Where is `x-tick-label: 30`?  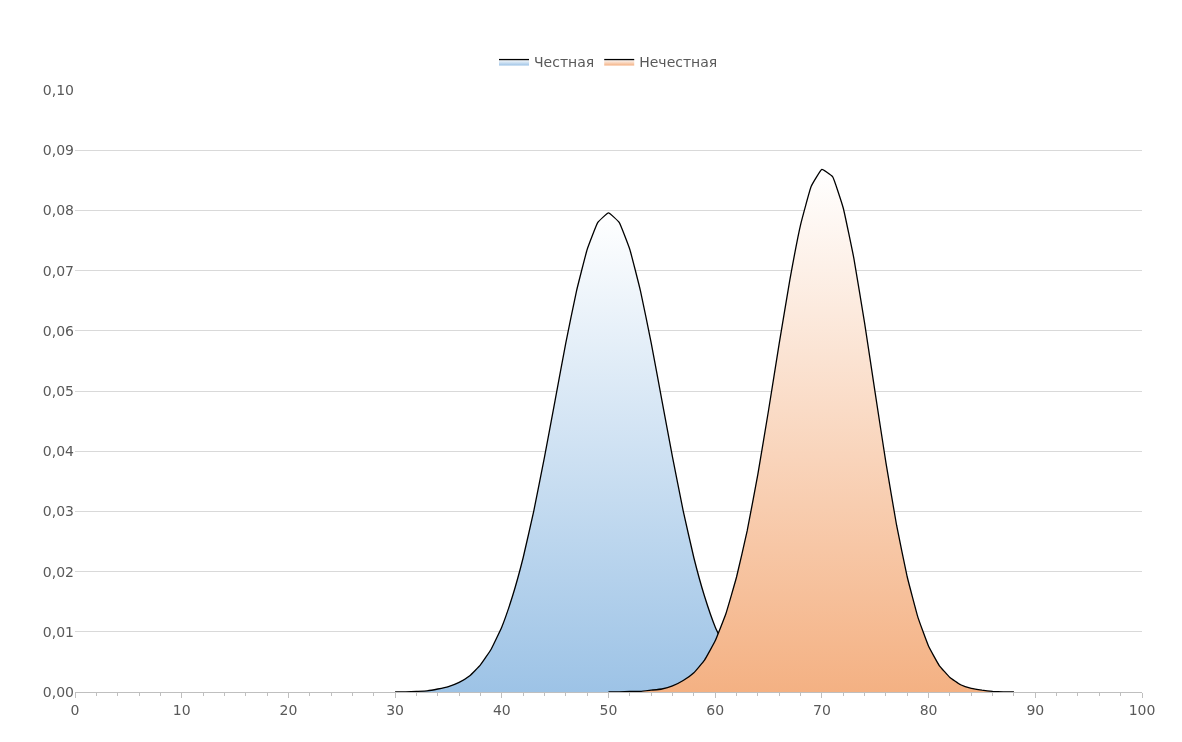
x-tick-label: 30 is located at coordinates (395, 709).